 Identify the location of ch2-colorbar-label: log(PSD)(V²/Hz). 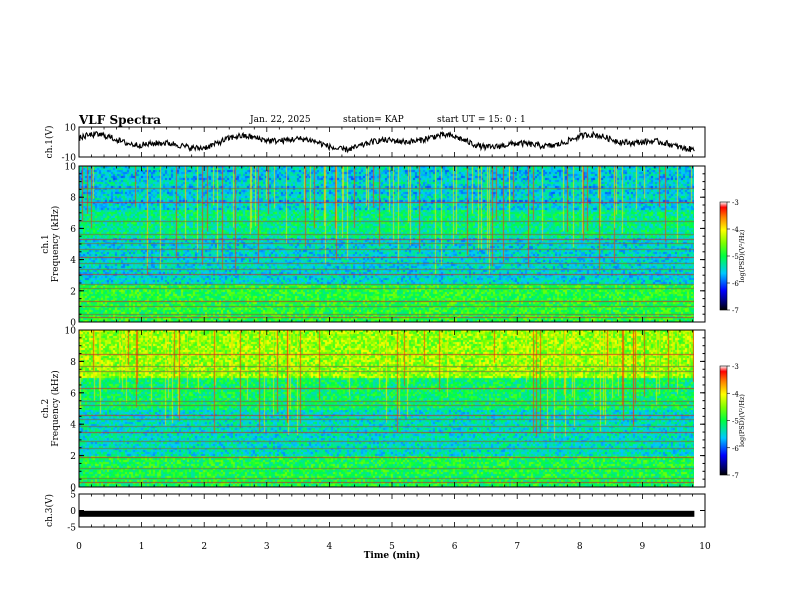
(742, 420).